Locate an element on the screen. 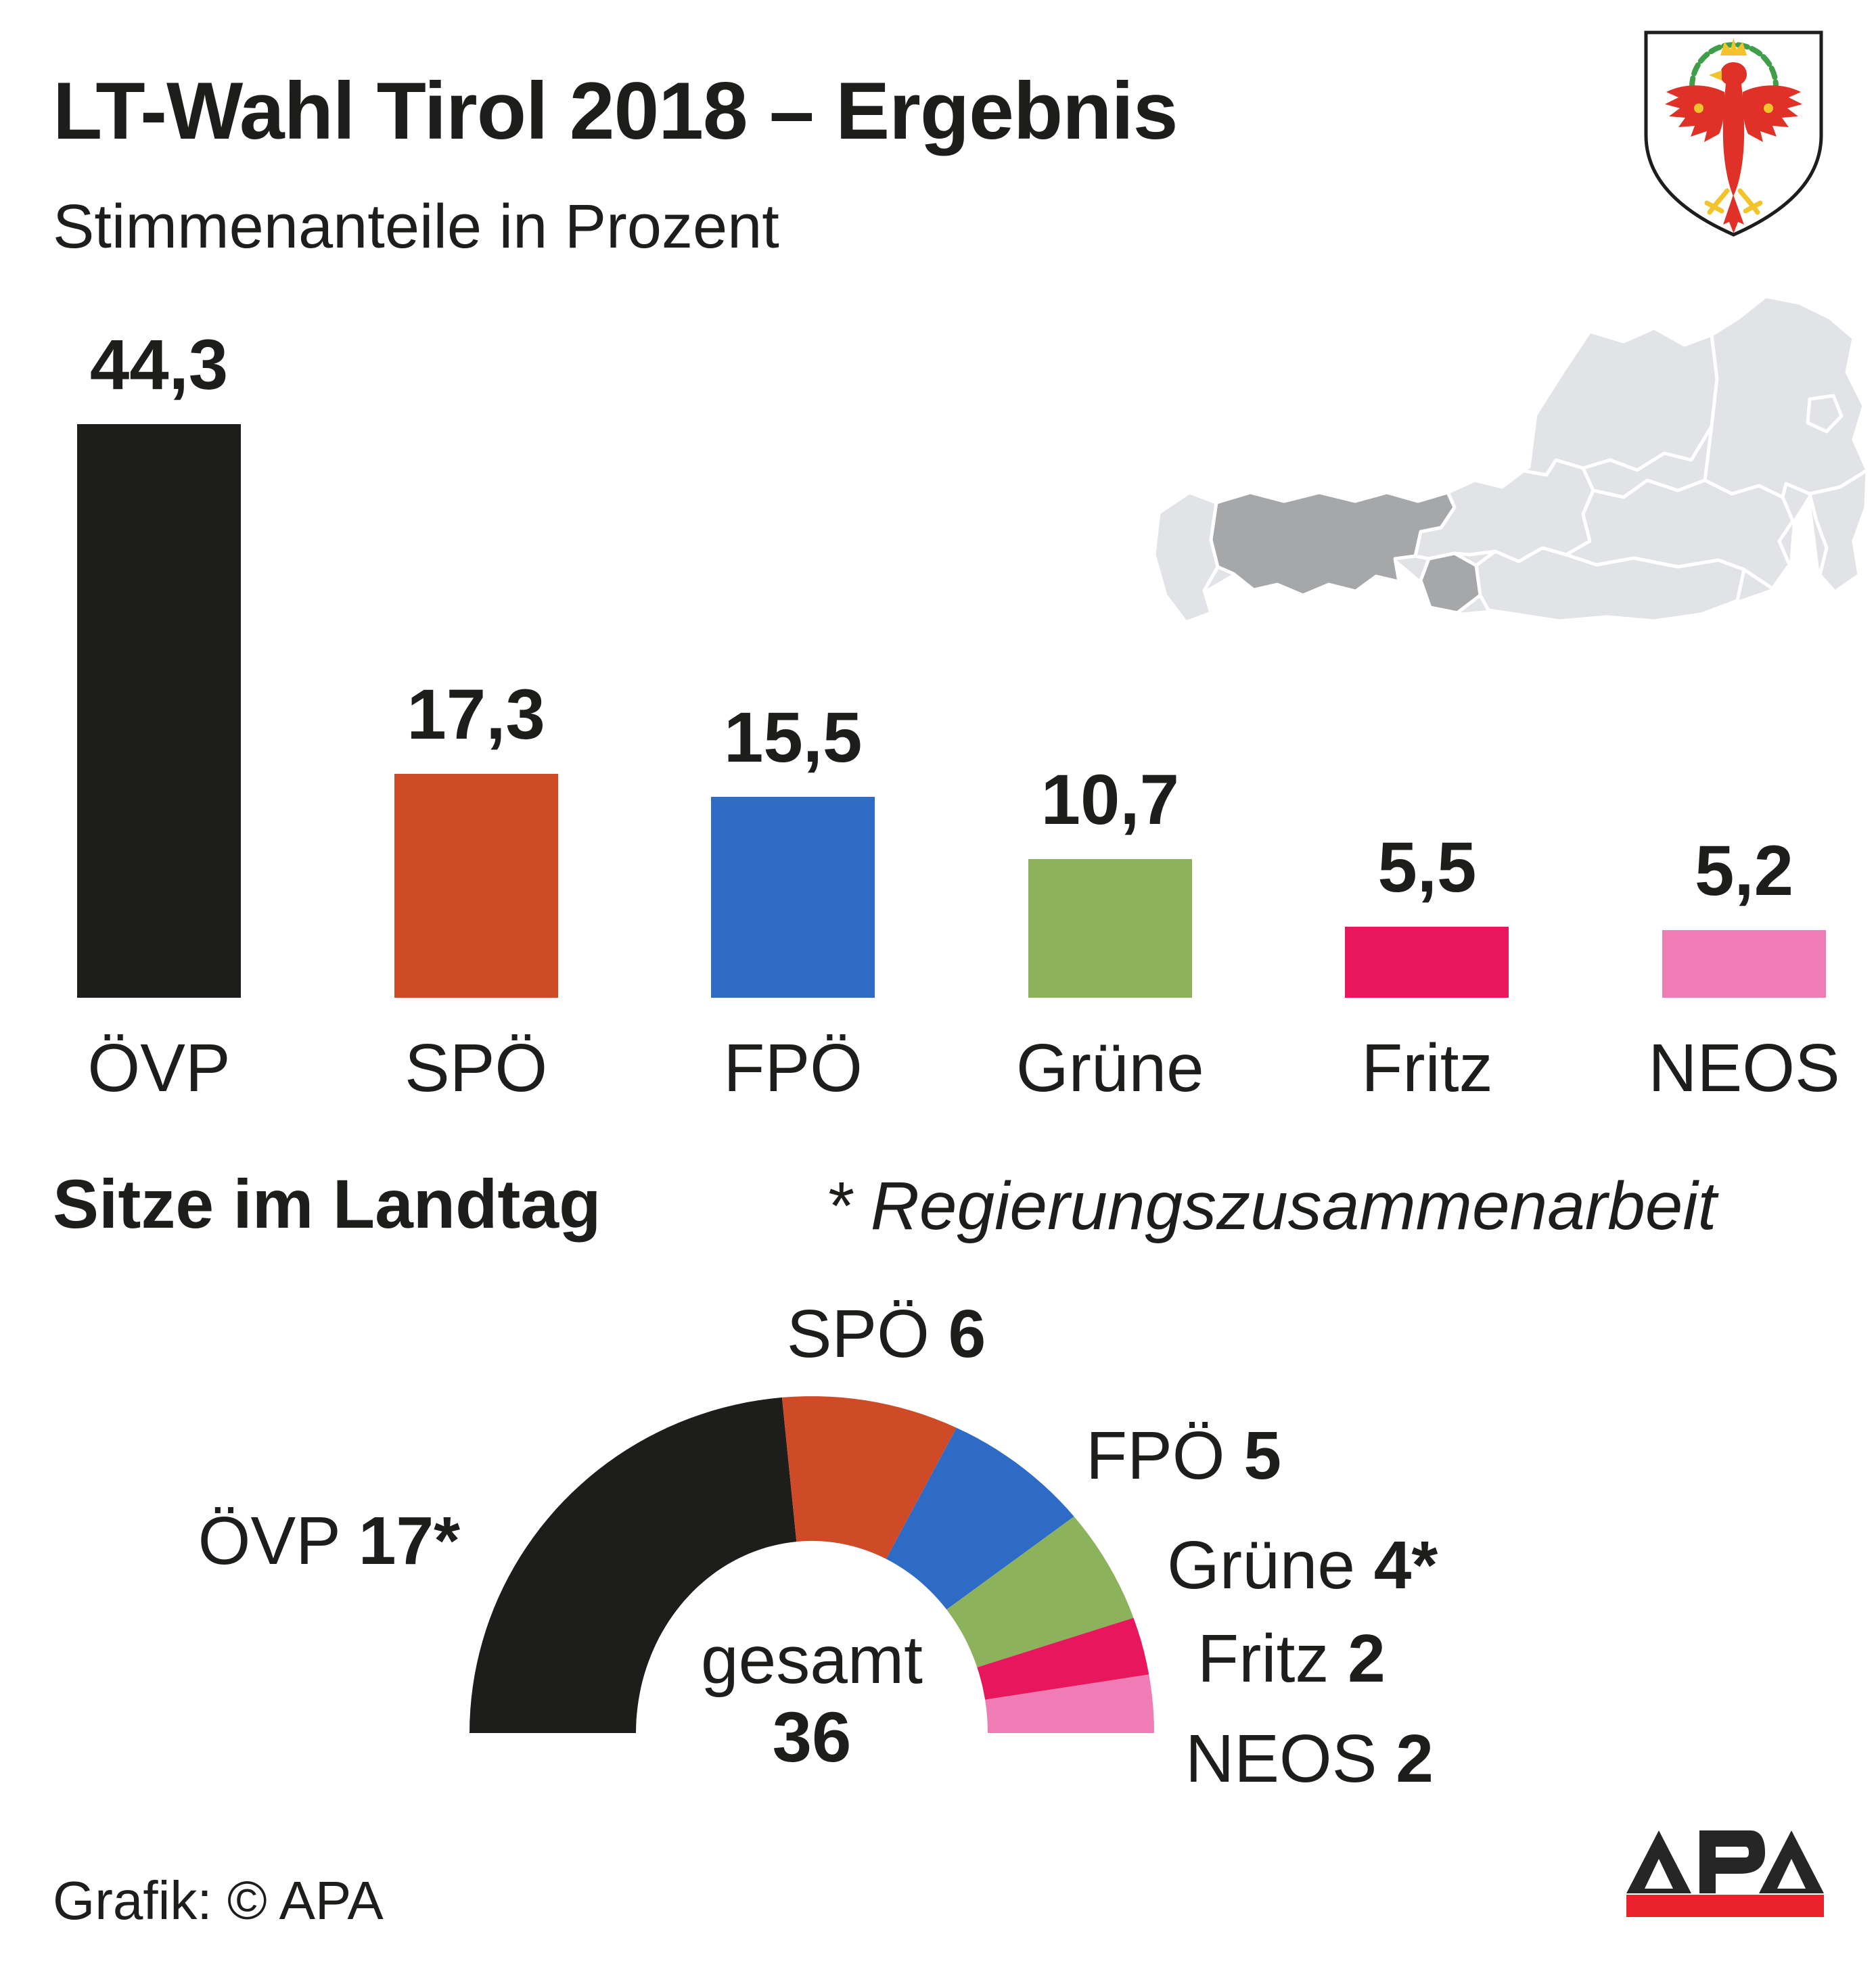 The width and height of the screenshot is (1876, 1961). seat-count: 6 is located at coordinates (967, 1334).